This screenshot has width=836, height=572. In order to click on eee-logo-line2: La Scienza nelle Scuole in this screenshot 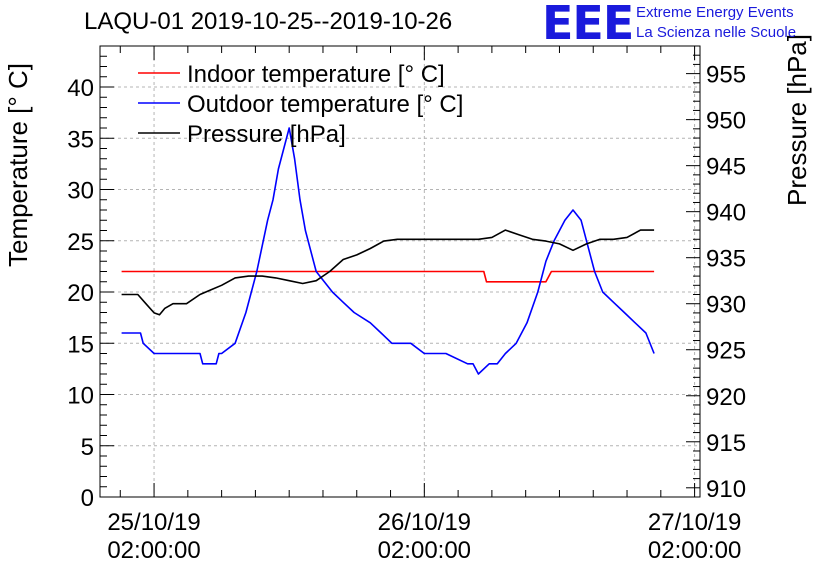, I will do `click(716, 32)`.